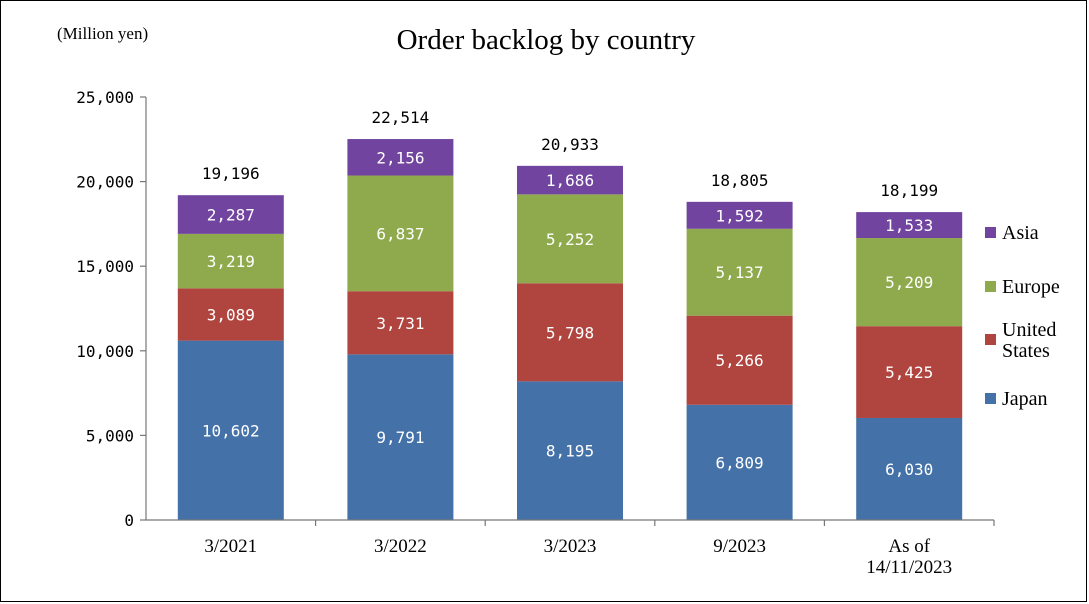  I want to click on x-category-label: 3/2023, so click(570, 546).